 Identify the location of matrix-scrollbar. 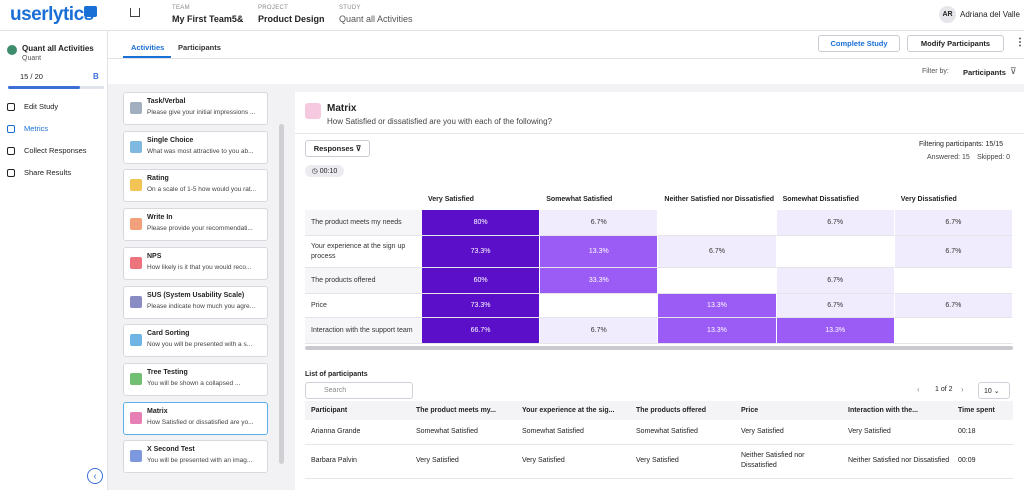
(659, 348).